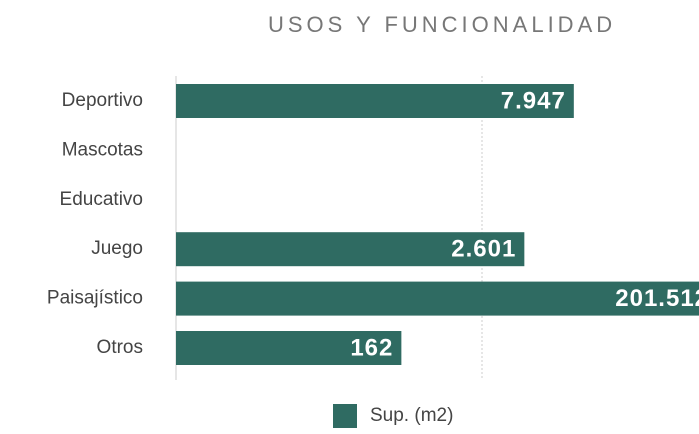 The width and height of the screenshot is (699, 434). Describe the element at coordinates (483, 249) in the screenshot. I see `data-label: 2.601` at that location.